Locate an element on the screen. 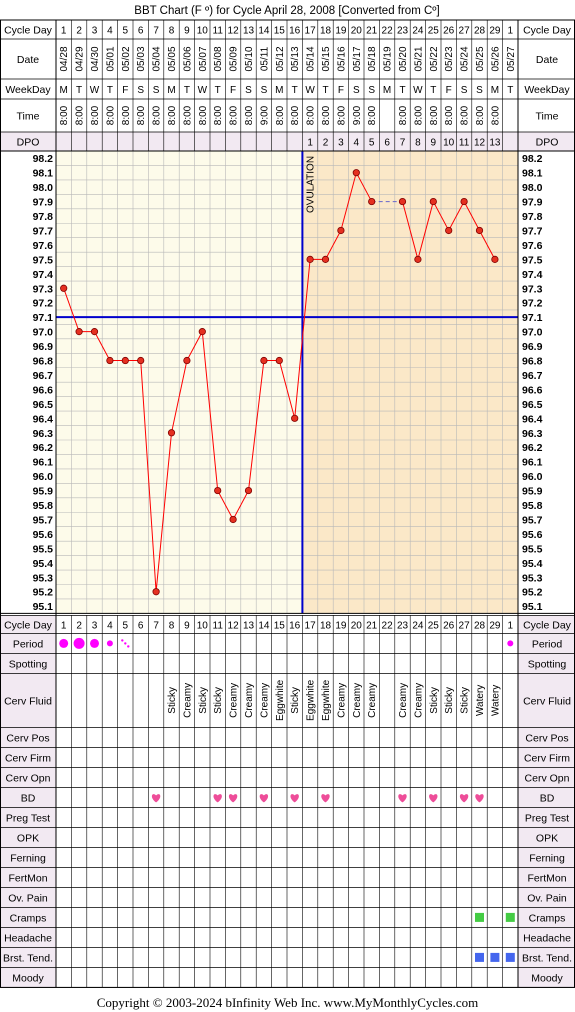 The height and width of the screenshot is (1012, 575). obs-label-cramps: Cramps is located at coordinates (28, 918).